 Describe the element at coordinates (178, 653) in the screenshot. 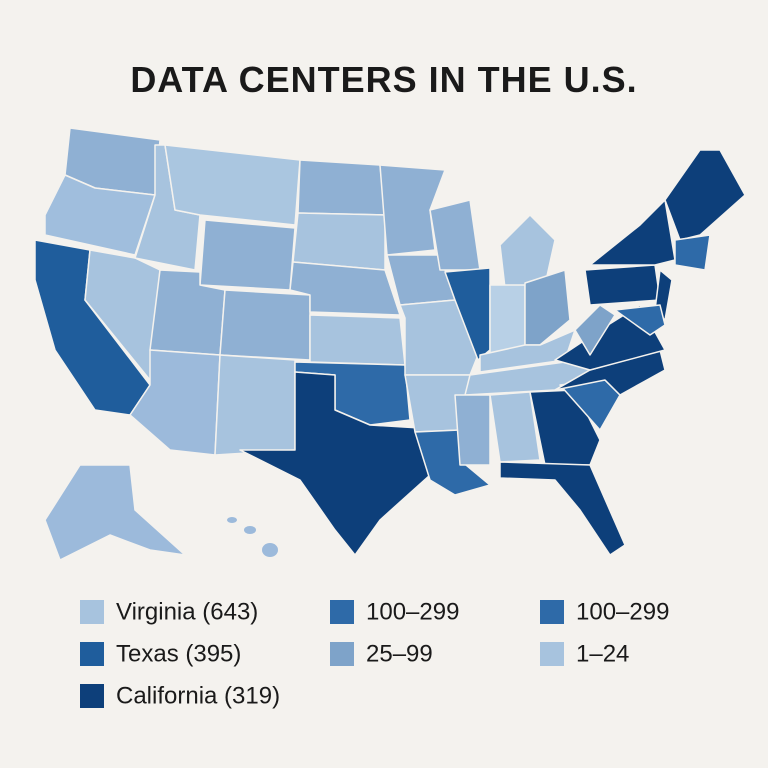

I see `legend-label: Texas (395)` at that location.